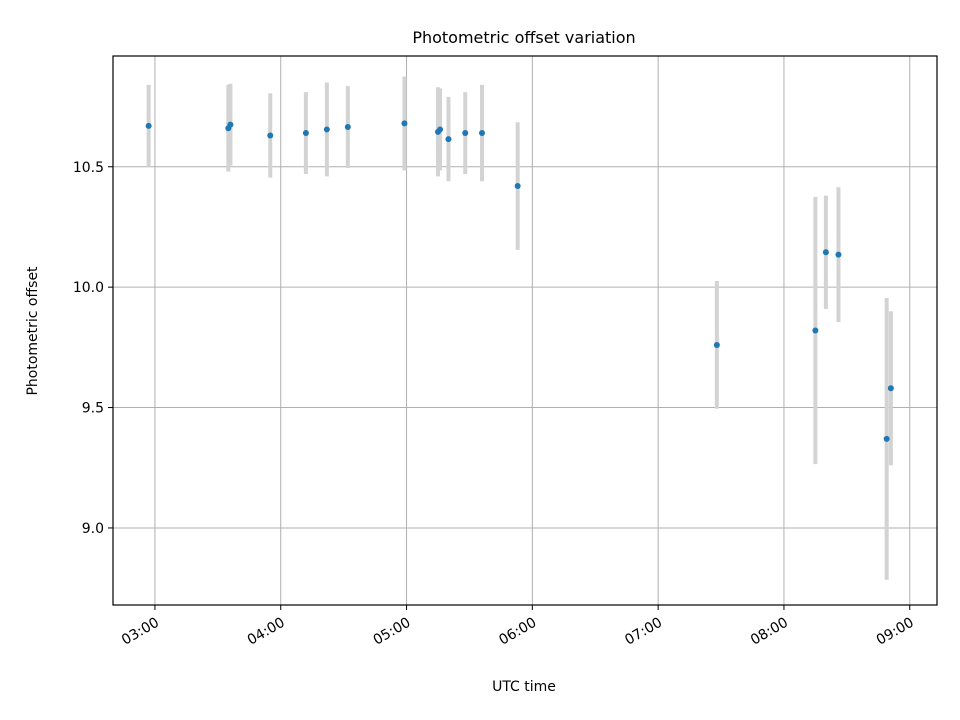 The image size is (960, 720). Describe the element at coordinates (643, 632) in the screenshot. I see `x-tick-label: 07:00` at that location.